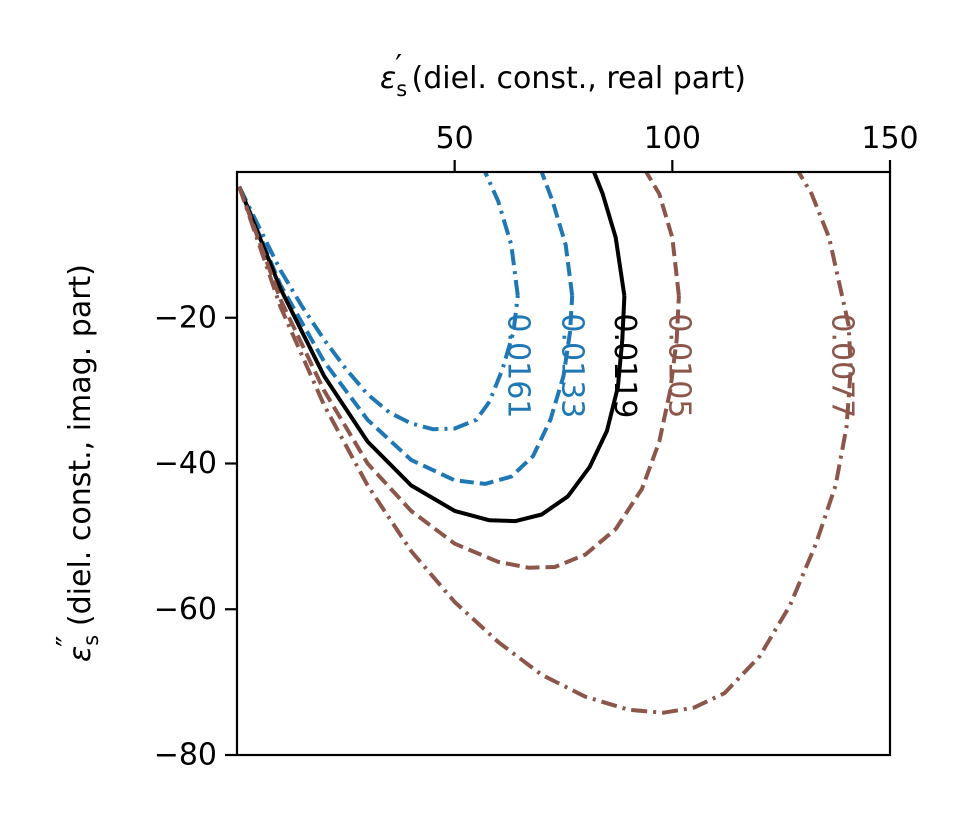 This screenshot has width=975, height=825. I want to click on x-axis-title: εs′ (diel. const., real part), so click(563, 75).